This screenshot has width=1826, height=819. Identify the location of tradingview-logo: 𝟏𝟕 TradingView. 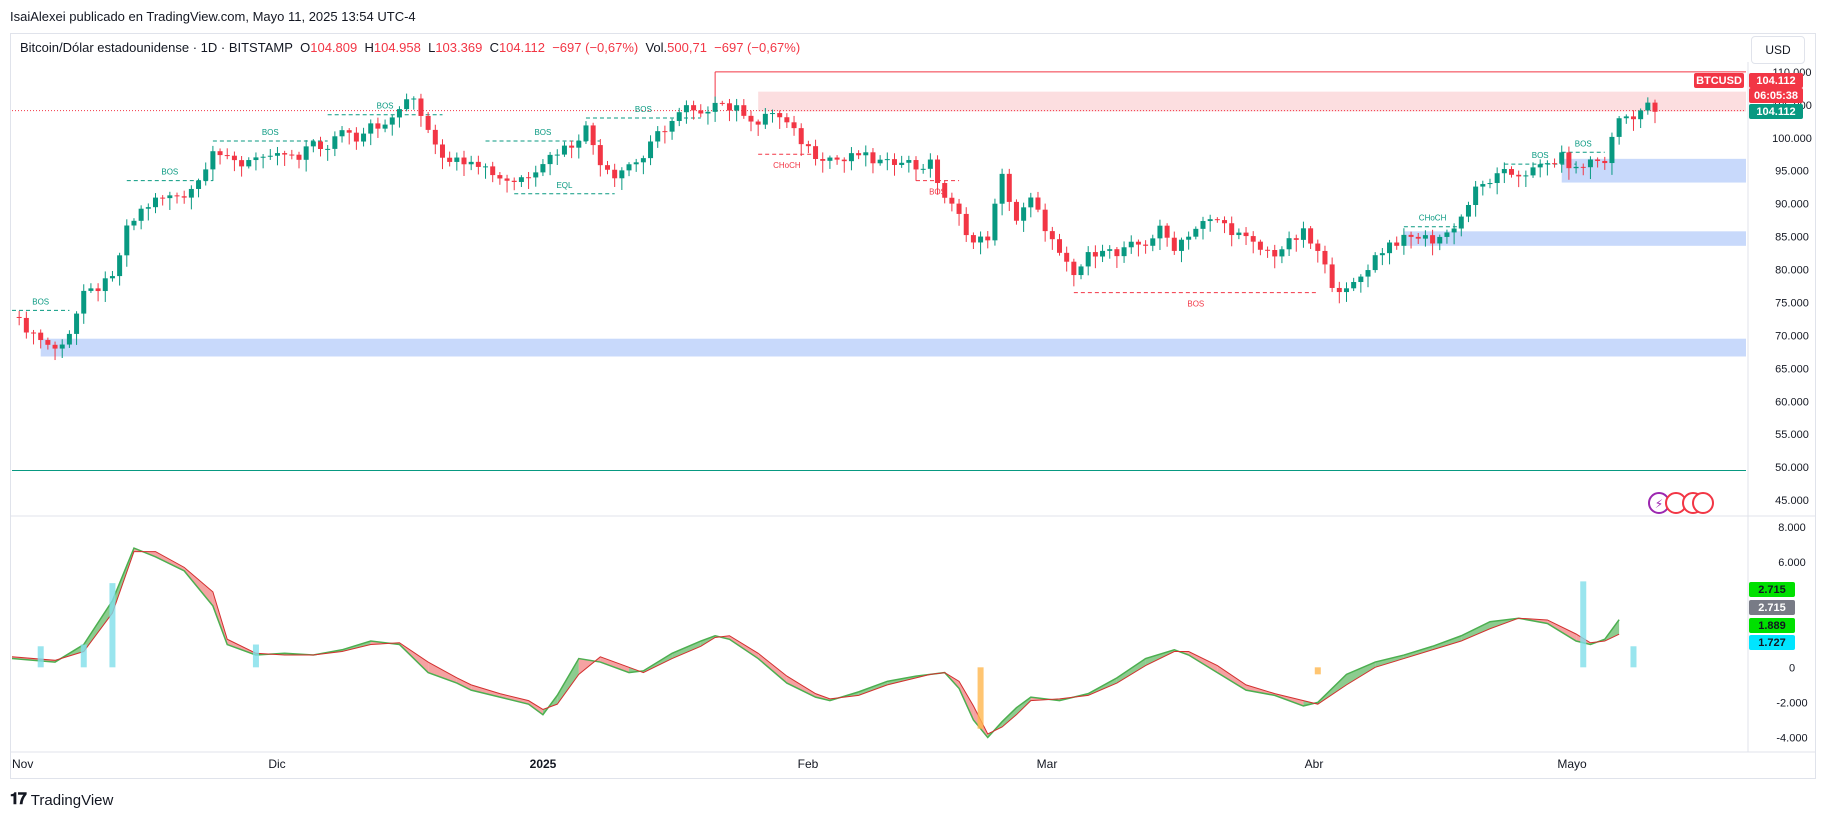
(61, 800).